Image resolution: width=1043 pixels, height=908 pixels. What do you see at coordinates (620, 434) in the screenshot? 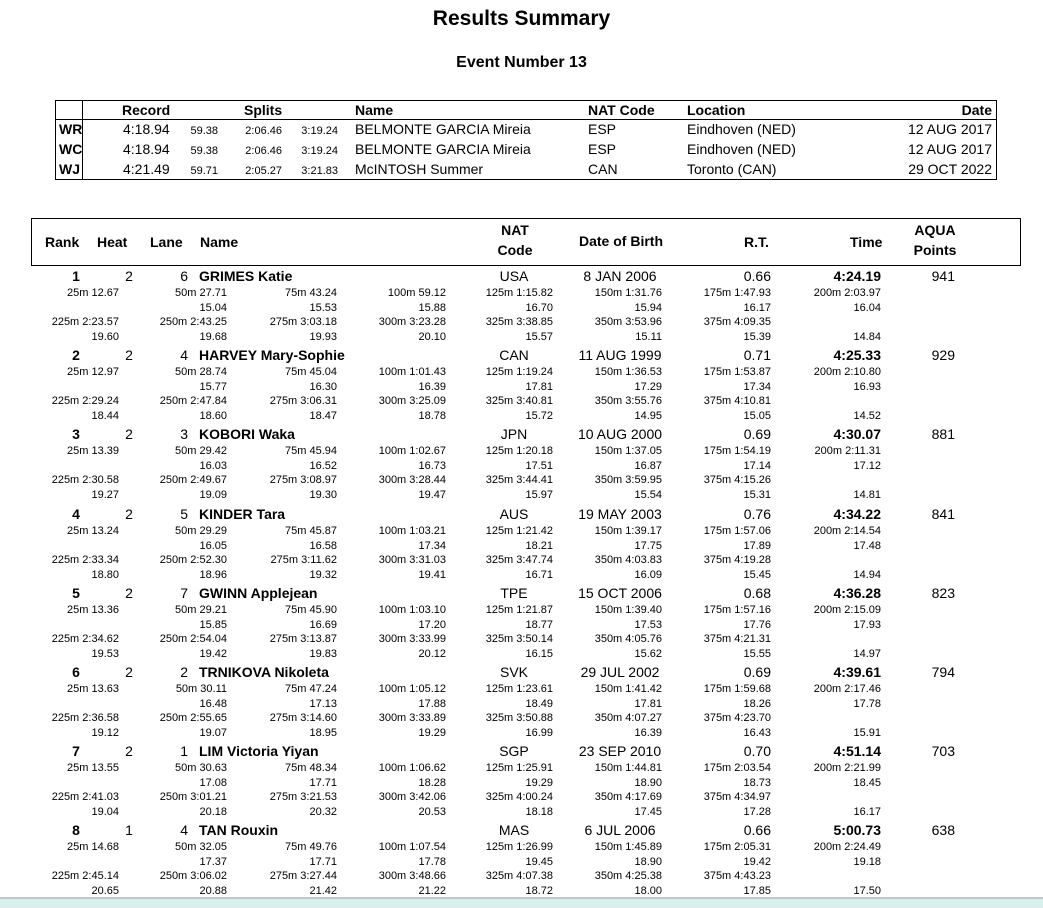
I see `date-of-birth: 10 AUG 2000` at bounding box center [620, 434].